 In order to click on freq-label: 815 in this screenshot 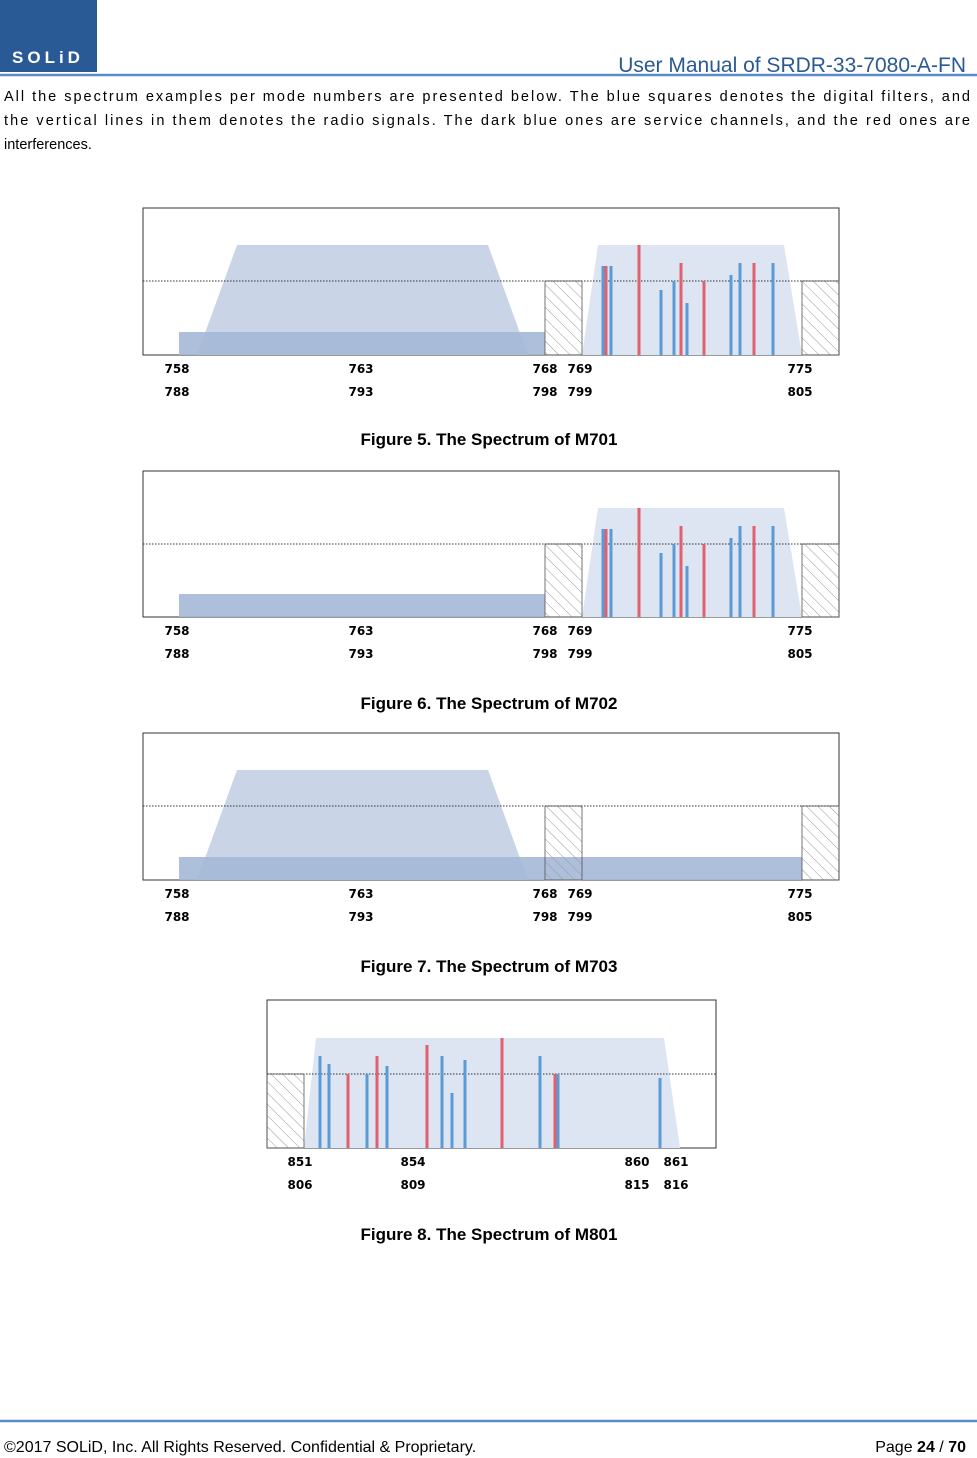, I will do `click(636, 1185)`.